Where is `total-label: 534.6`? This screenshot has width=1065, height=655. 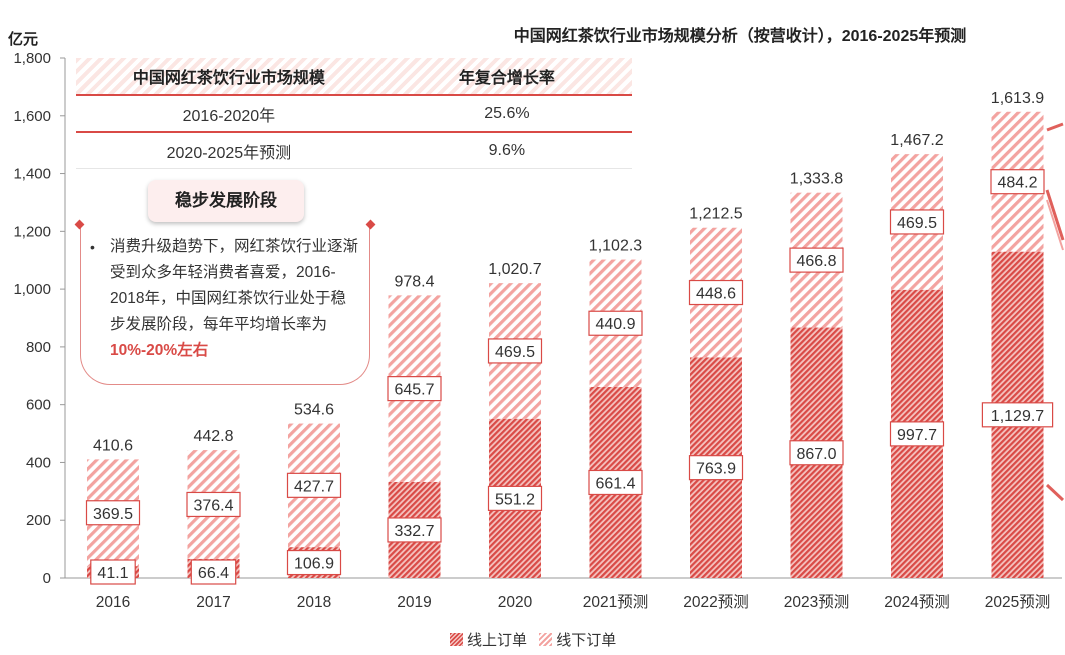 total-label: 534.6 is located at coordinates (314, 410).